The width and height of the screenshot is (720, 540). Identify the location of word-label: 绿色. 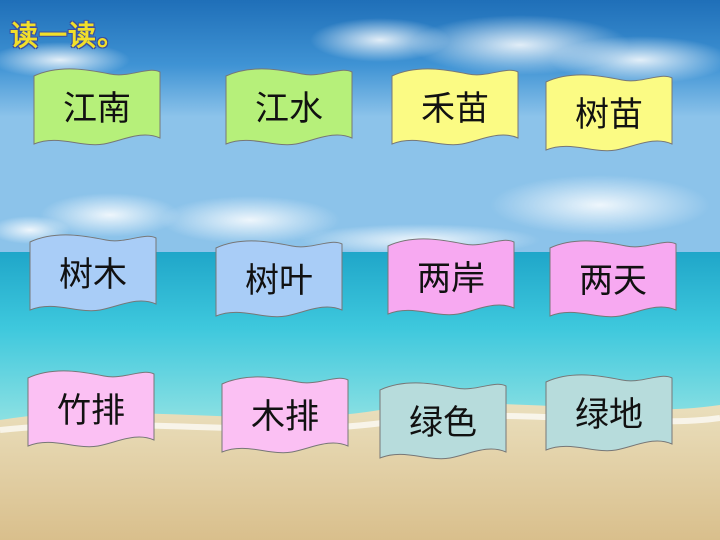
(443, 422).